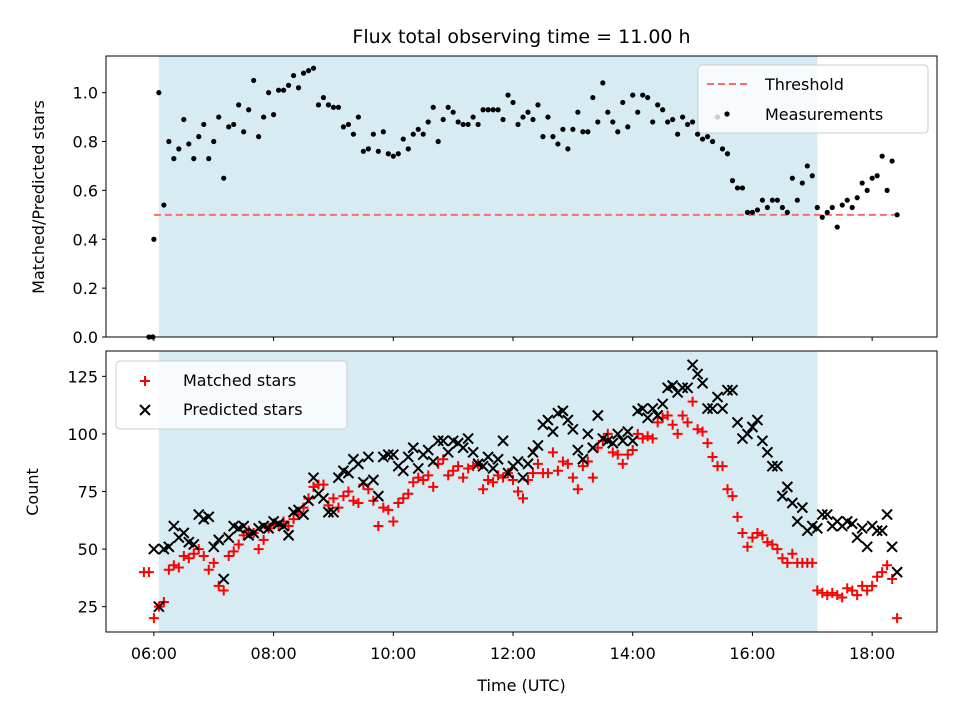 The height and width of the screenshot is (720, 960). What do you see at coordinates (872, 653) in the screenshot?
I see `x-tick-label: 18:00` at bounding box center [872, 653].